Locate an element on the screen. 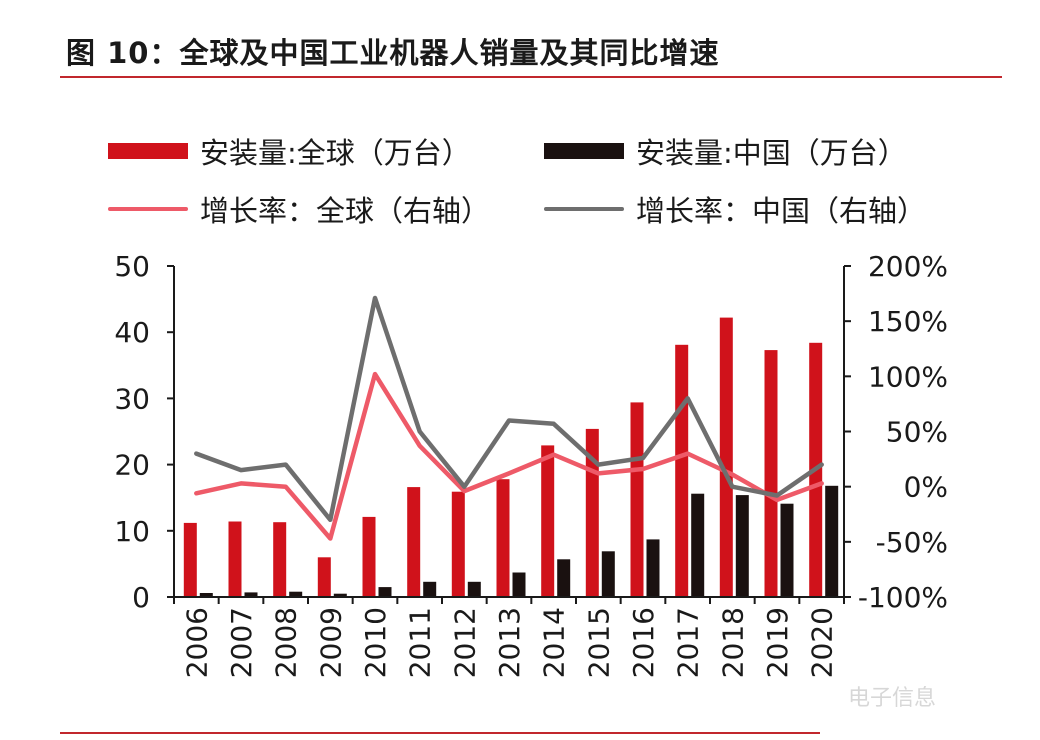 The image size is (1040, 740). bar-global-2014 is located at coordinates (548, 521).